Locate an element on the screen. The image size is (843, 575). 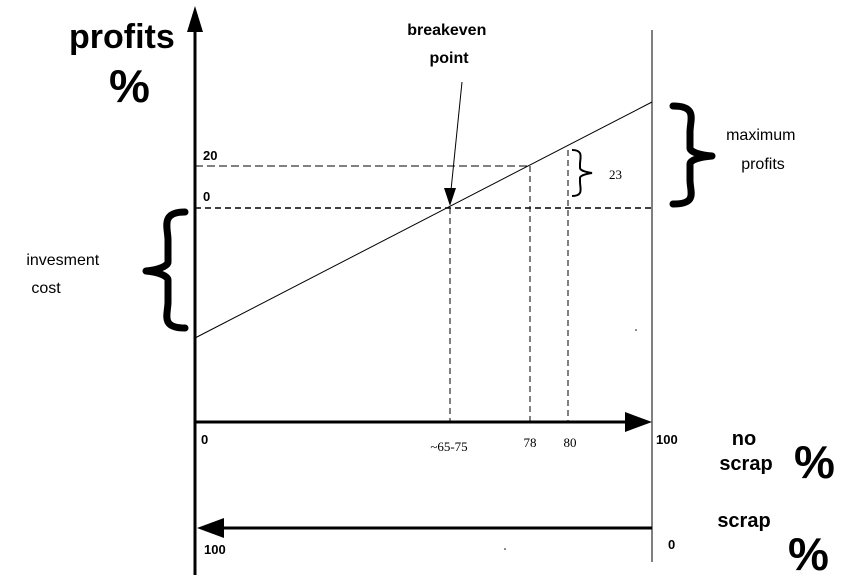
breakeven-pointer-arrowhead is located at coordinates (450, 197).